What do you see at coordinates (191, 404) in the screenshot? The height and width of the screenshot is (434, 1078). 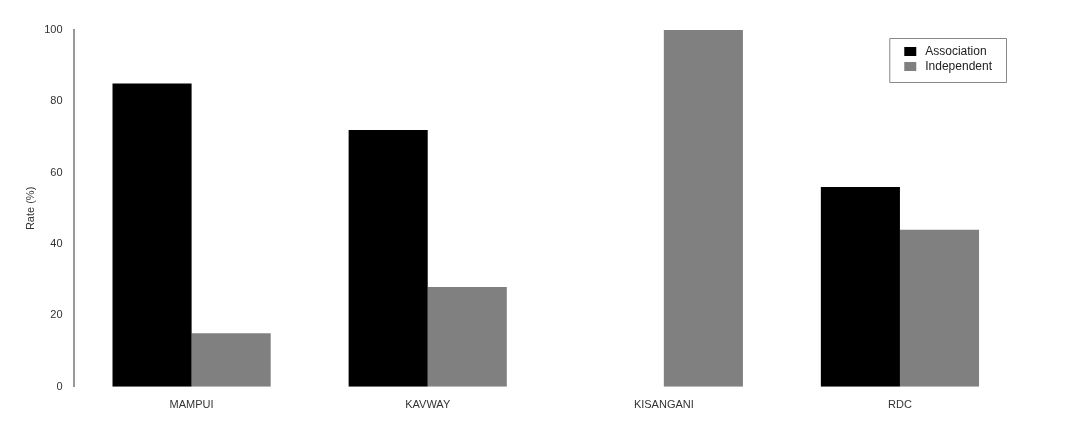 I see `x-tick-label: MAMPUI` at bounding box center [191, 404].